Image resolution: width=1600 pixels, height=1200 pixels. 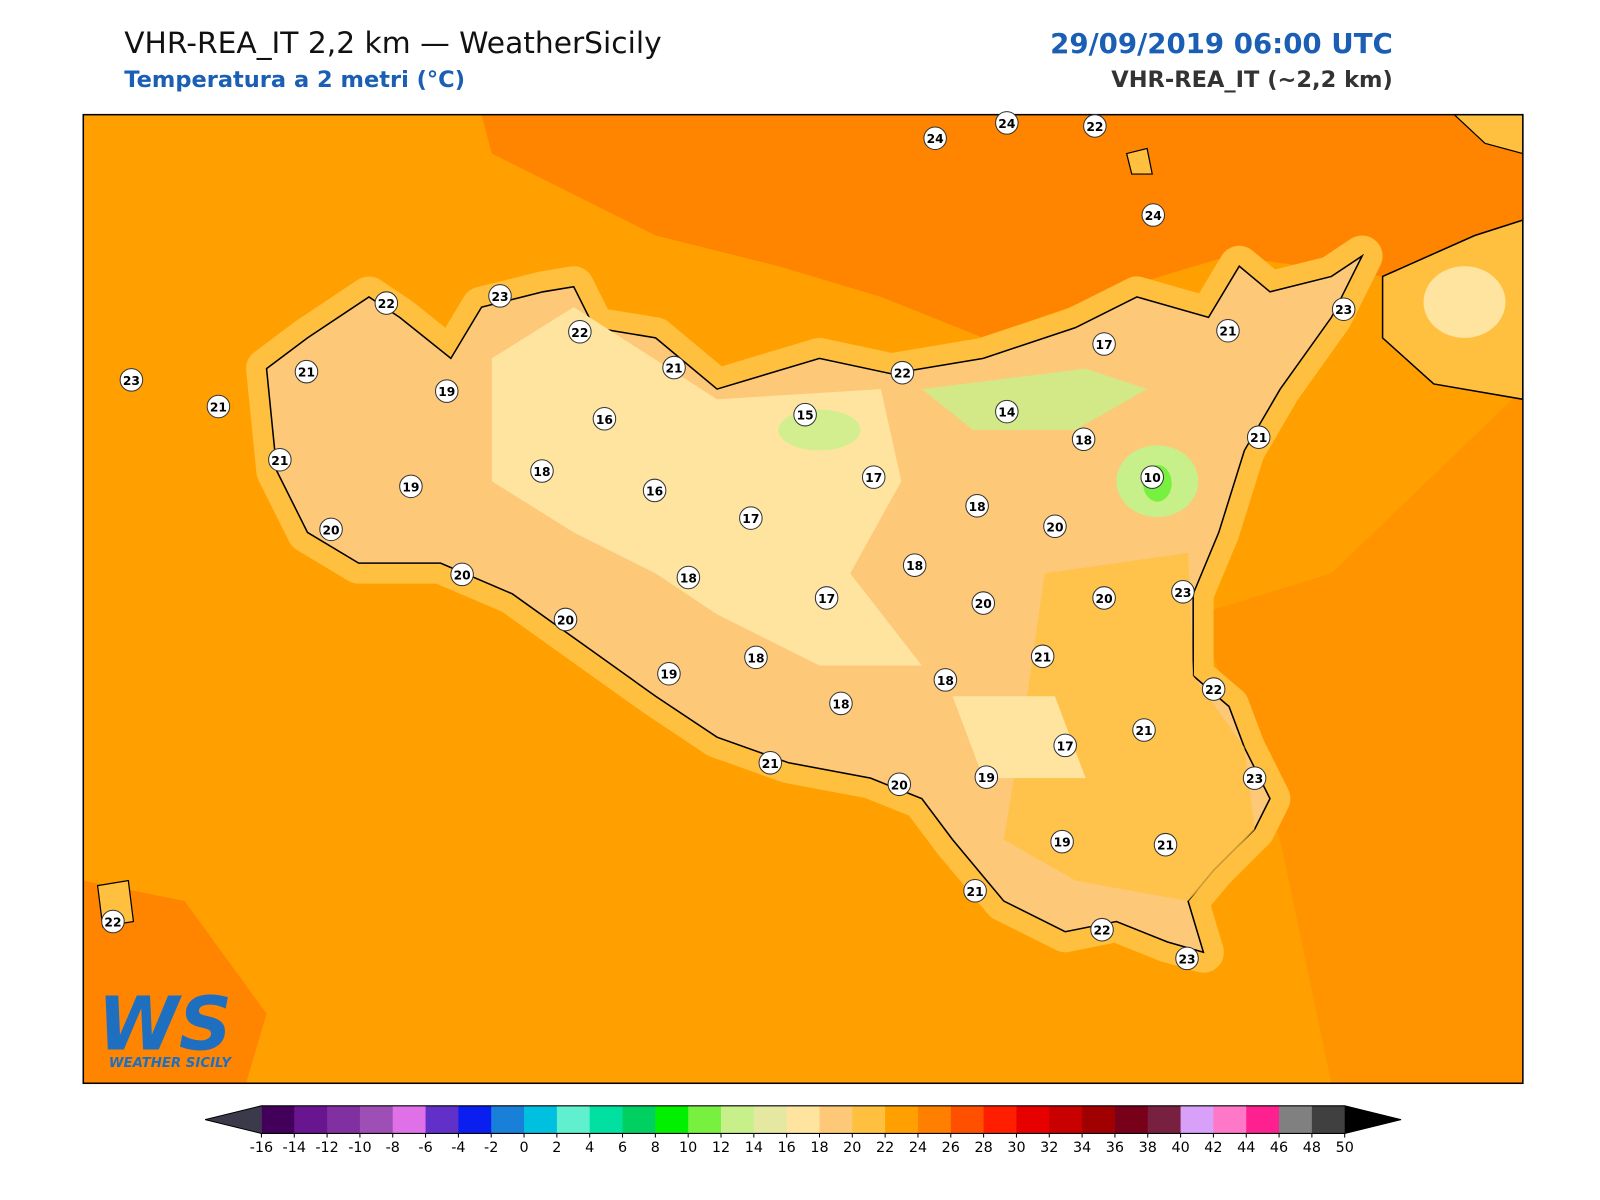 I want to click on colorbar-tick-label: 36, so click(x=1115, y=1148).